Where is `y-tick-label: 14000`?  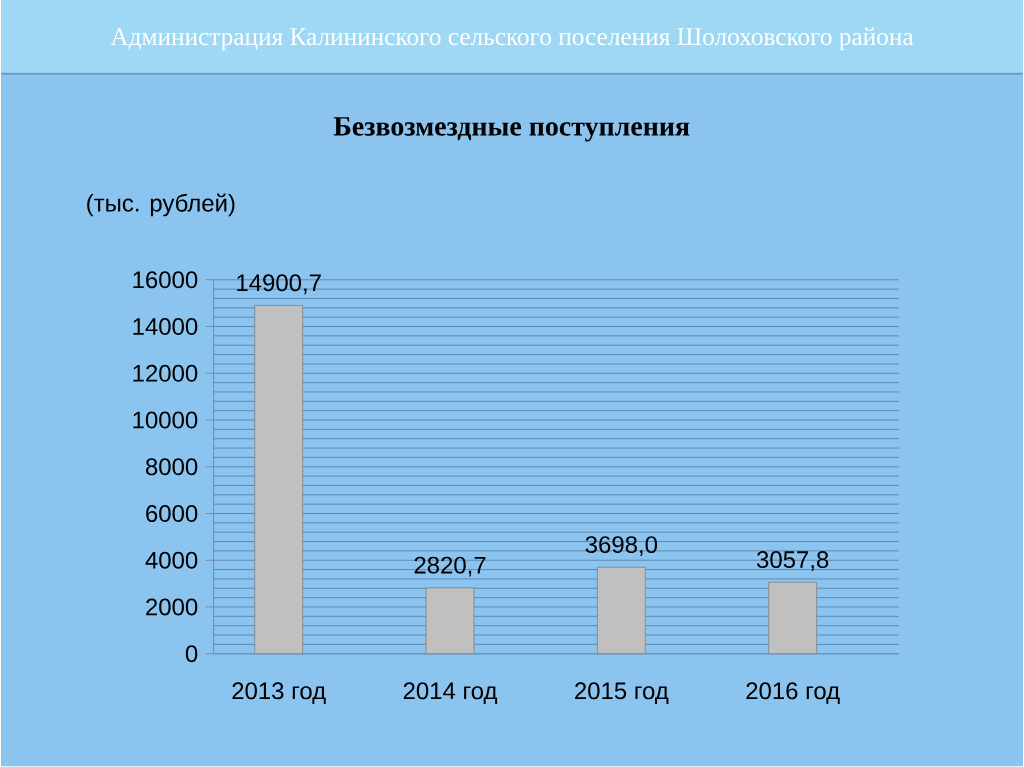
y-tick-label: 14000 is located at coordinates (165, 327).